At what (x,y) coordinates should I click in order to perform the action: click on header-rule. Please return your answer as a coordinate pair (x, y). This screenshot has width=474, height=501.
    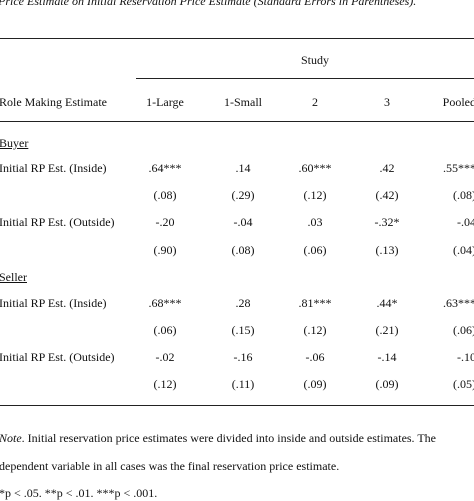
    Looking at the image, I should click on (237, 121).